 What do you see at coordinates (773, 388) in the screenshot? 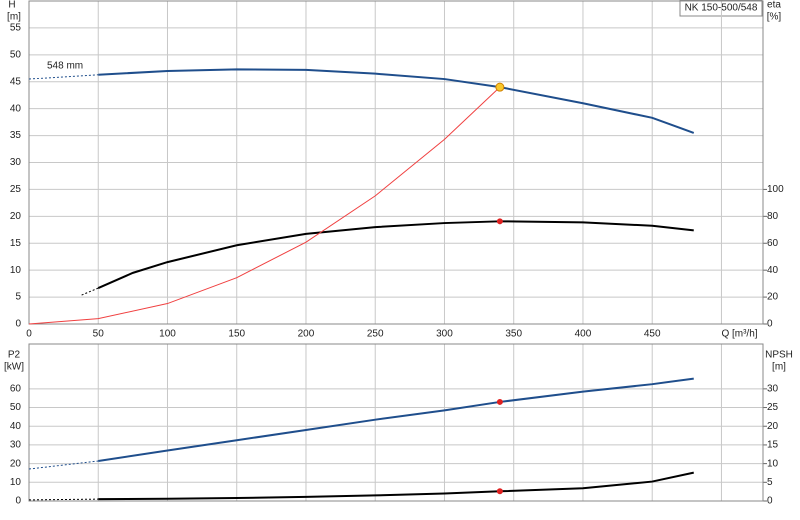
I see `y2-tick-label: 30` at bounding box center [773, 388].